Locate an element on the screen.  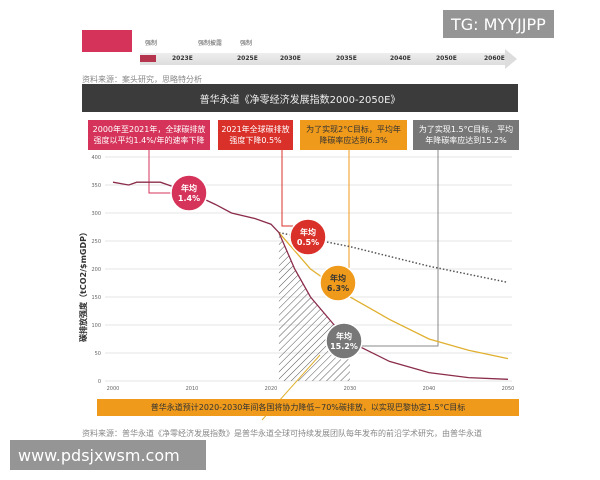
callout-box: 2021年全球碳排放强度下降0.5% is located at coordinates (255, 135).